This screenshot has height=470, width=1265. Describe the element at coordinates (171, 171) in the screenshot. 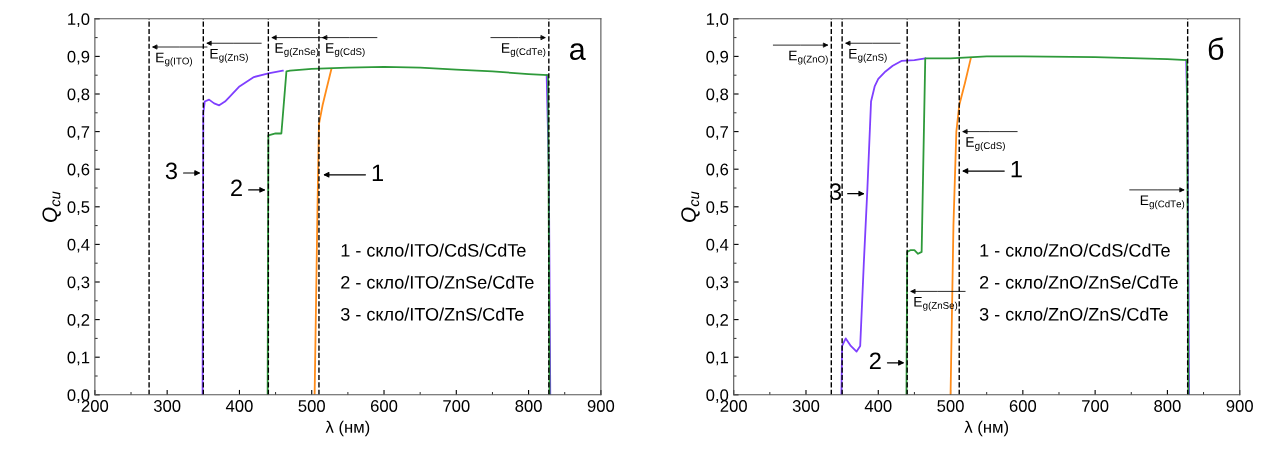

I see `annotation: 3` at that location.